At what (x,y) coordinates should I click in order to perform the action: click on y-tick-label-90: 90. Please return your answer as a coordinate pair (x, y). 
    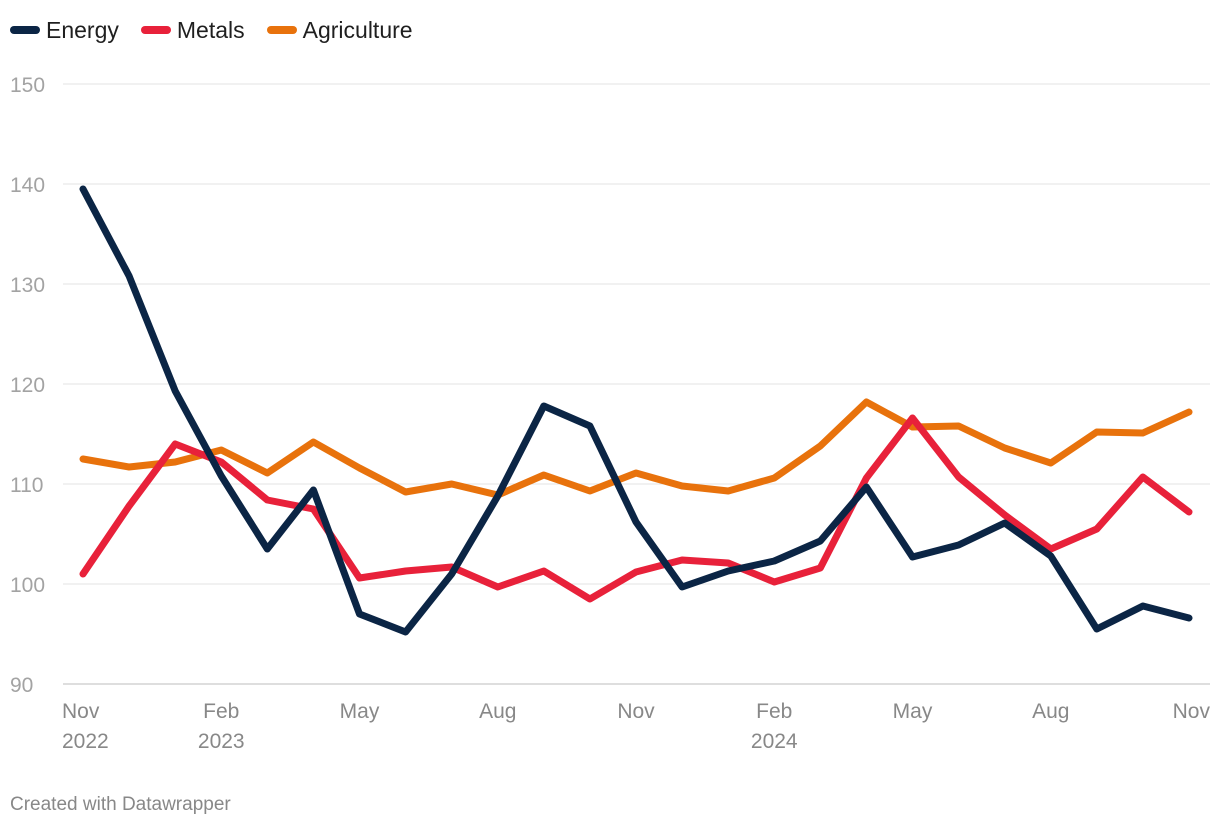
    Looking at the image, I should click on (21, 685).